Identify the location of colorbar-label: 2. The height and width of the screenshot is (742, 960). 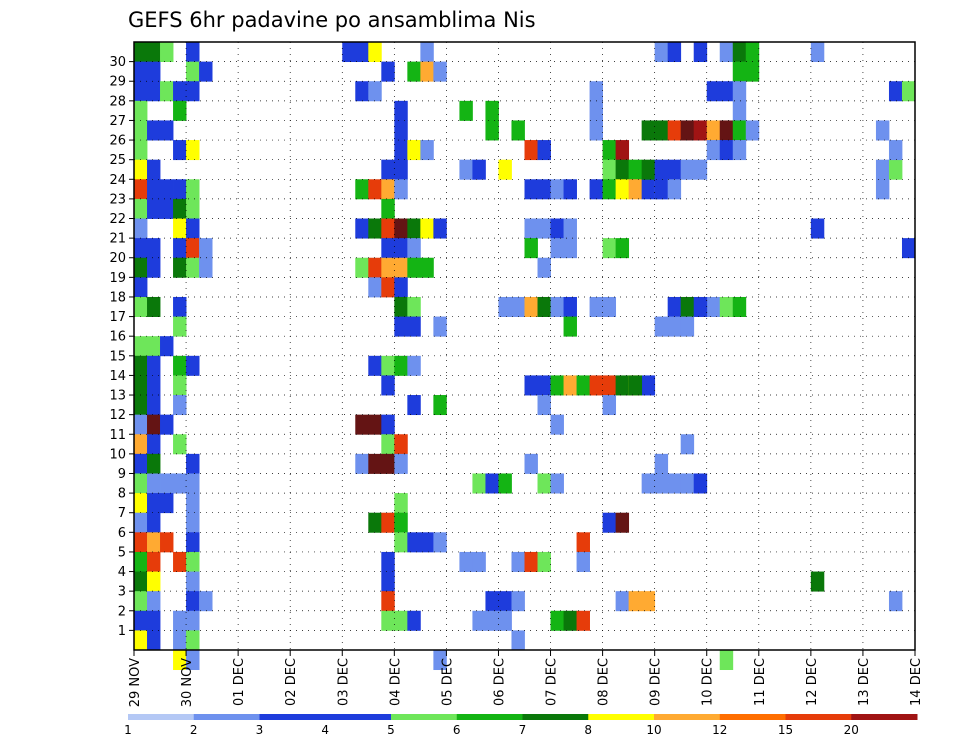
(194, 730).